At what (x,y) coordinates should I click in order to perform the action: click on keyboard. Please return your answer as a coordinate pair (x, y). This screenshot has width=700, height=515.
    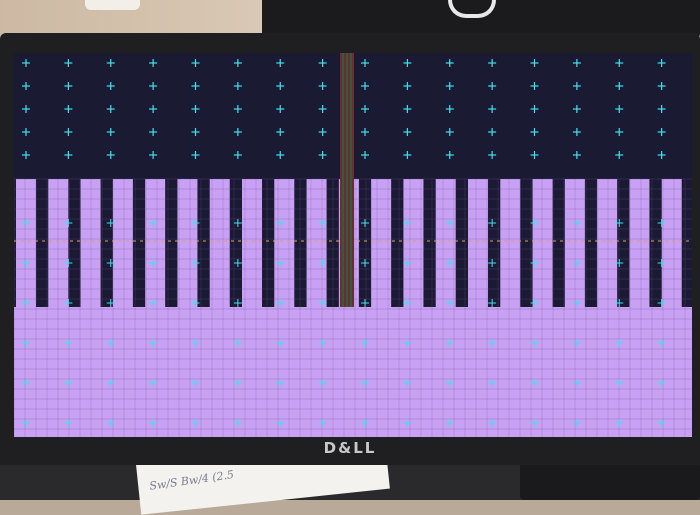
    Looking at the image, I should click on (610, 481).